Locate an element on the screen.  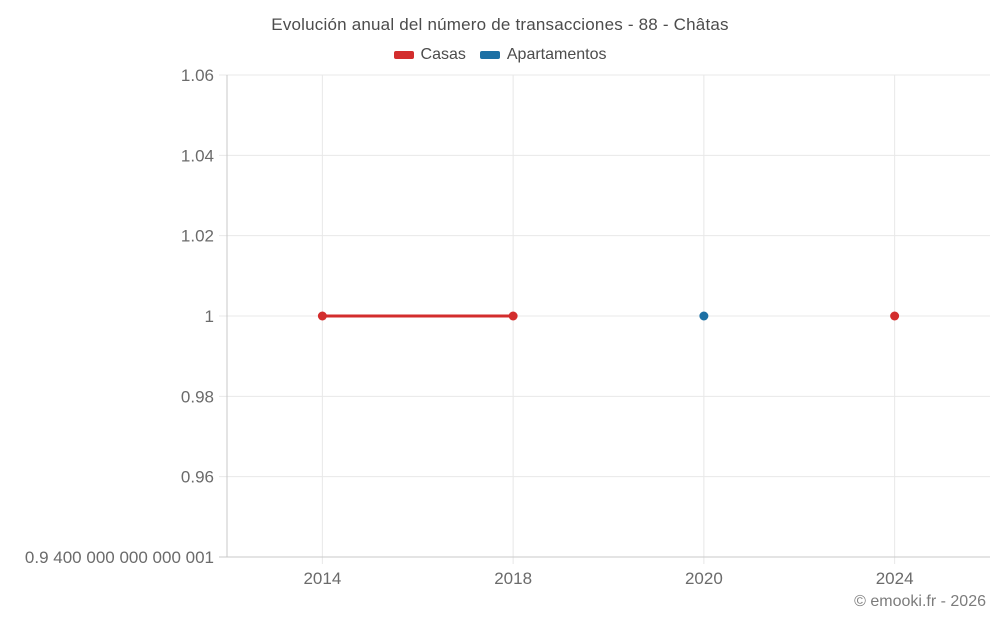
x-axis-tick-label: 2020 is located at coordinates (704, 578).